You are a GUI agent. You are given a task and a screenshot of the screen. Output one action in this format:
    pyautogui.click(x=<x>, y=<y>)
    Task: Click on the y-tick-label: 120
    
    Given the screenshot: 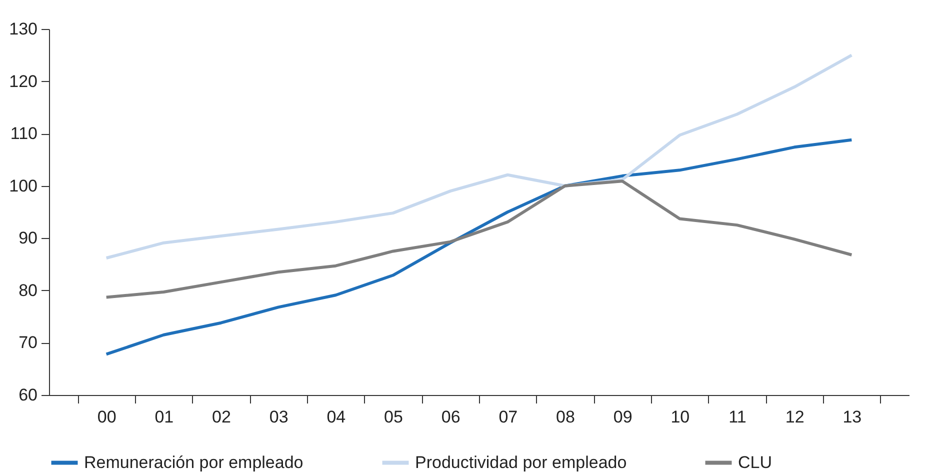 What is the action you would take?
    pyautogui.click(x=23, y=81)
    